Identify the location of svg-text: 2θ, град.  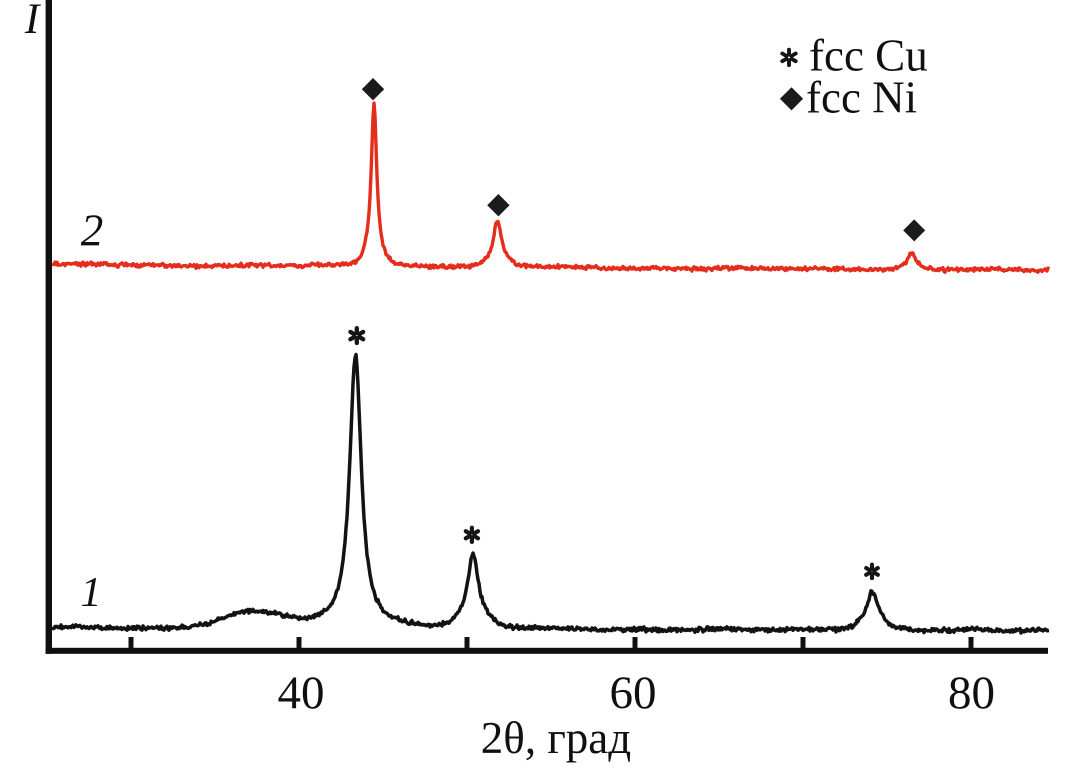
(556, 738).